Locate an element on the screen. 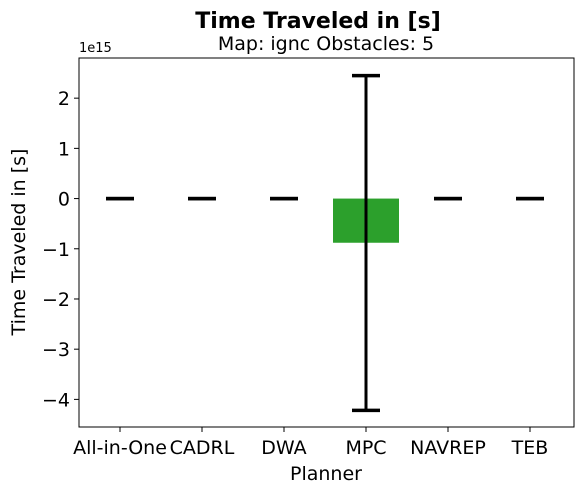  y-tick-label: −2 is located at coordinates (56, 300).